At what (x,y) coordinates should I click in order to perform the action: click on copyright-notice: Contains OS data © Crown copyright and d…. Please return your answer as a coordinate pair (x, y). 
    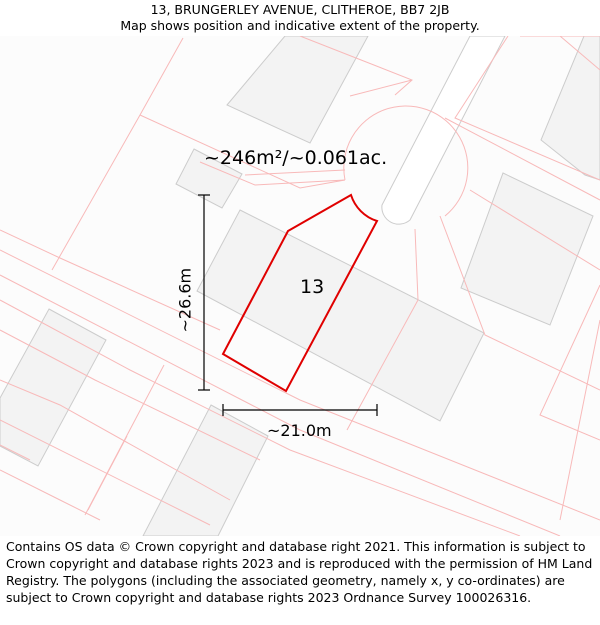
    Looking at the image, I should click on (299, 572).